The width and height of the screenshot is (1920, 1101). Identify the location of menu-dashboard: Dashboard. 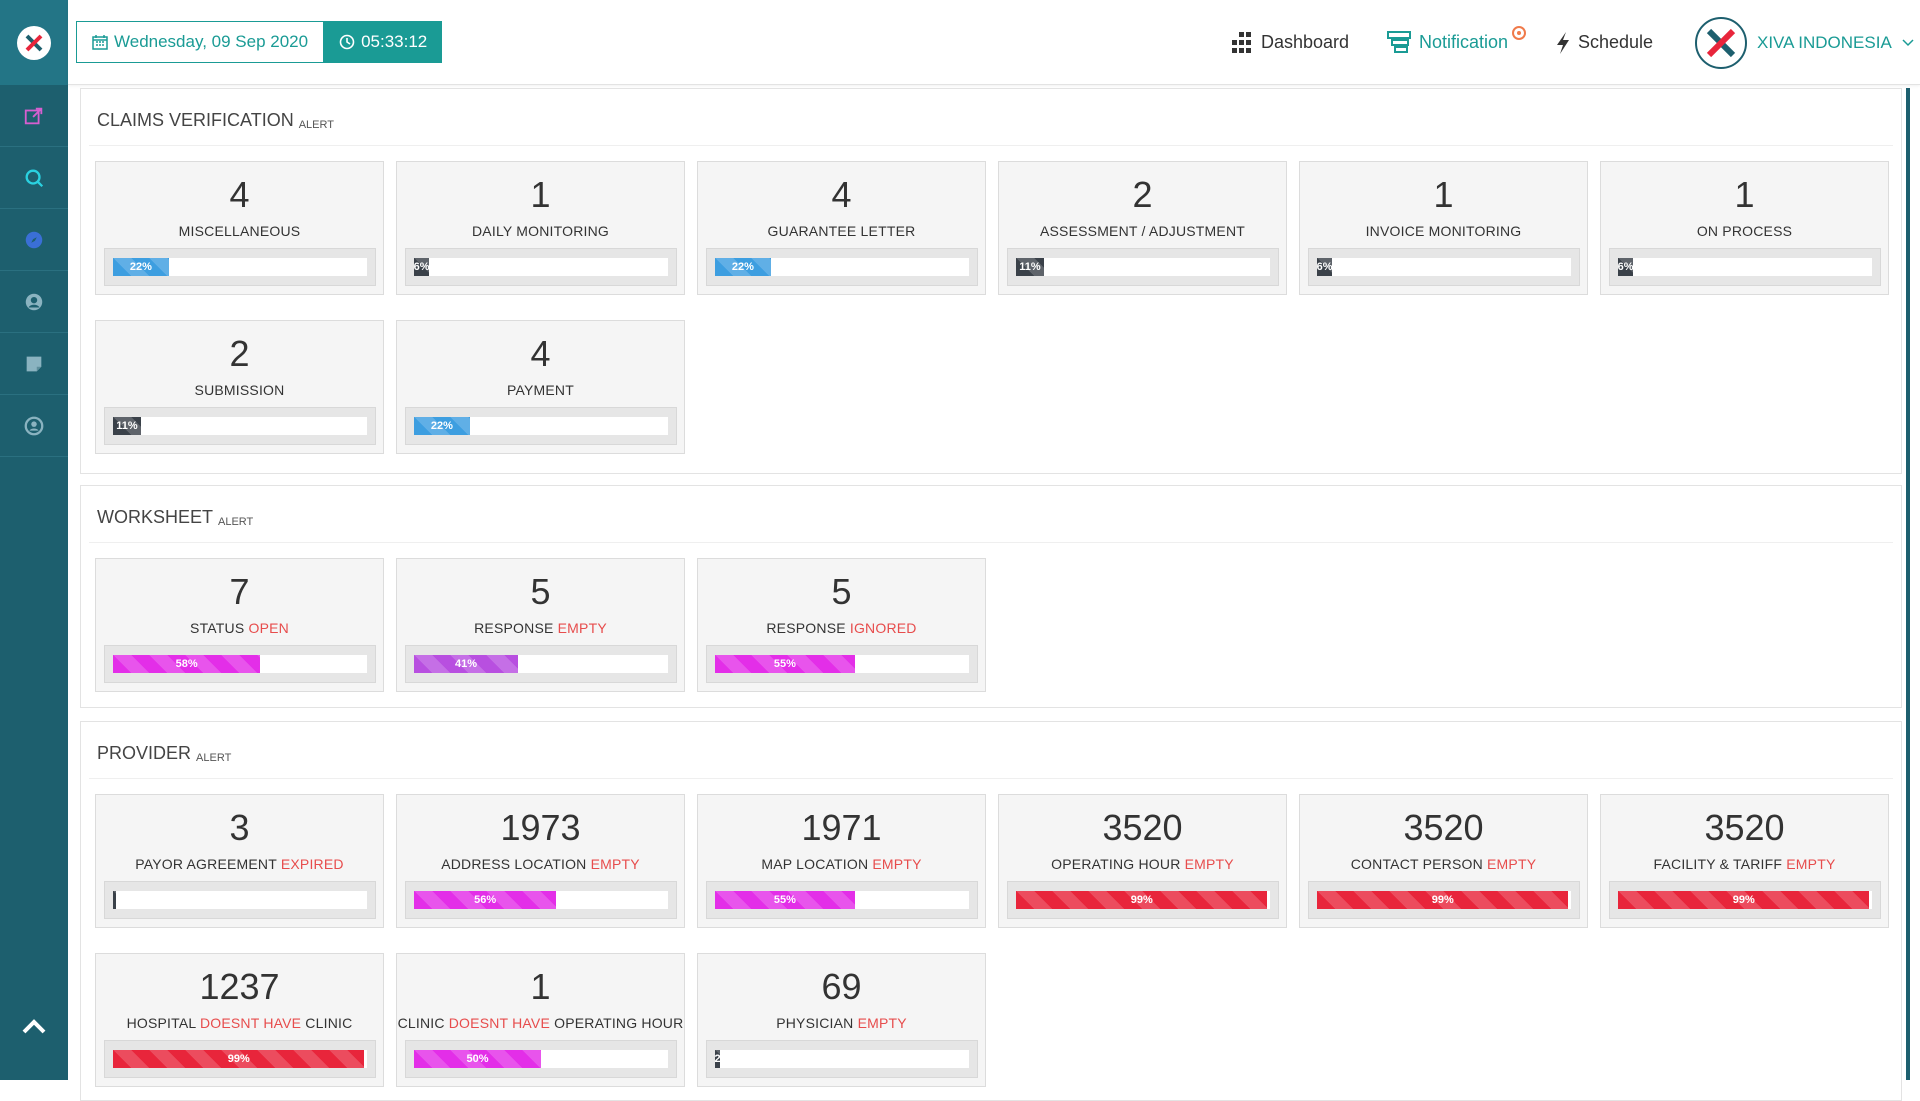
(1290, 42).